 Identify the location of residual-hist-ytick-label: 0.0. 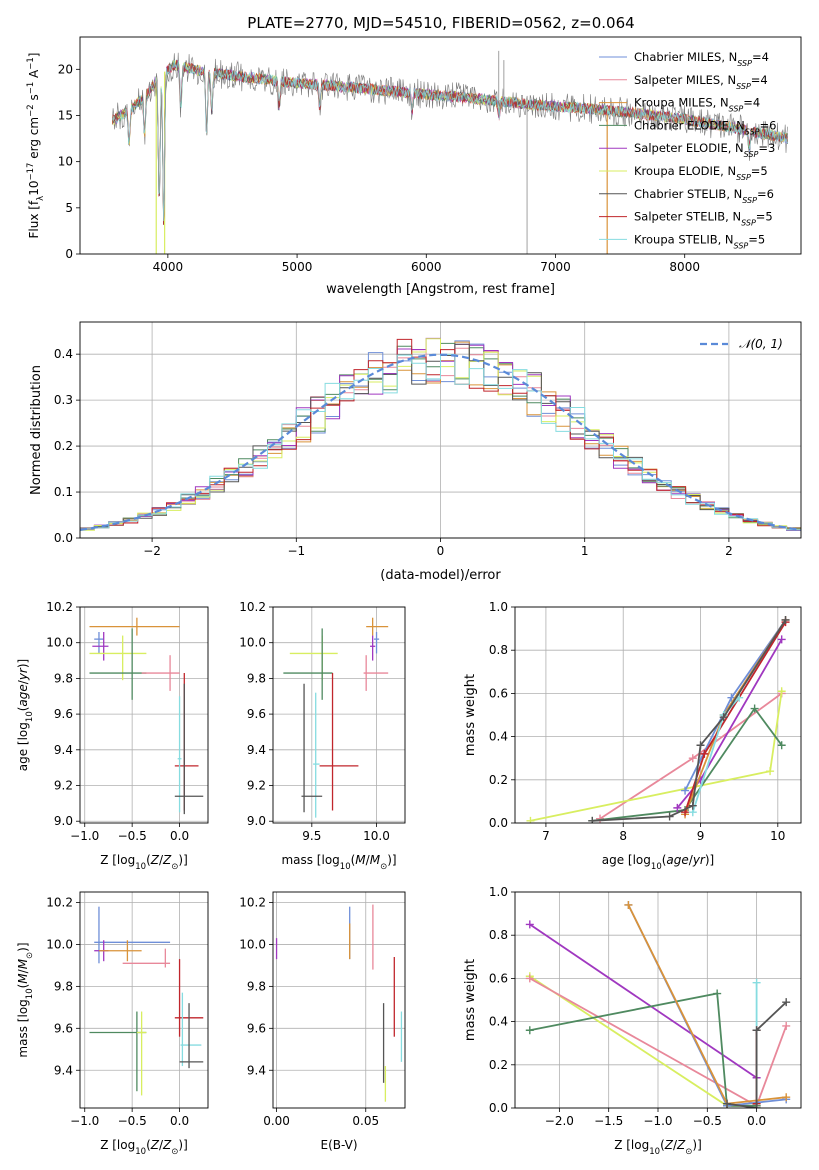
(63, 538).